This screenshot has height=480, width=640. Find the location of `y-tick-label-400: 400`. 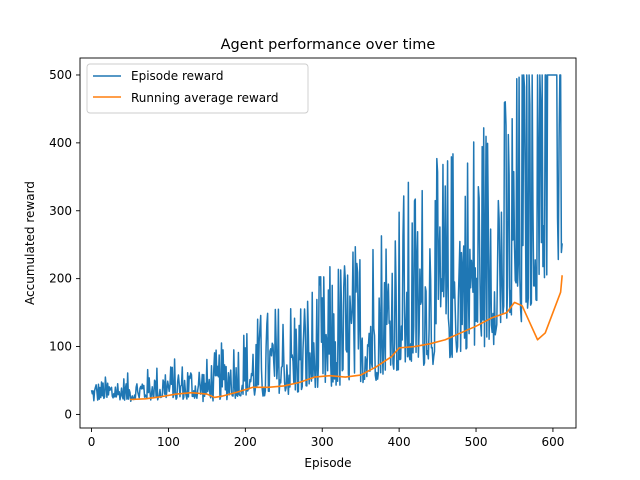

y-tick-label-400: 400 is located at coordinates (60, 143).